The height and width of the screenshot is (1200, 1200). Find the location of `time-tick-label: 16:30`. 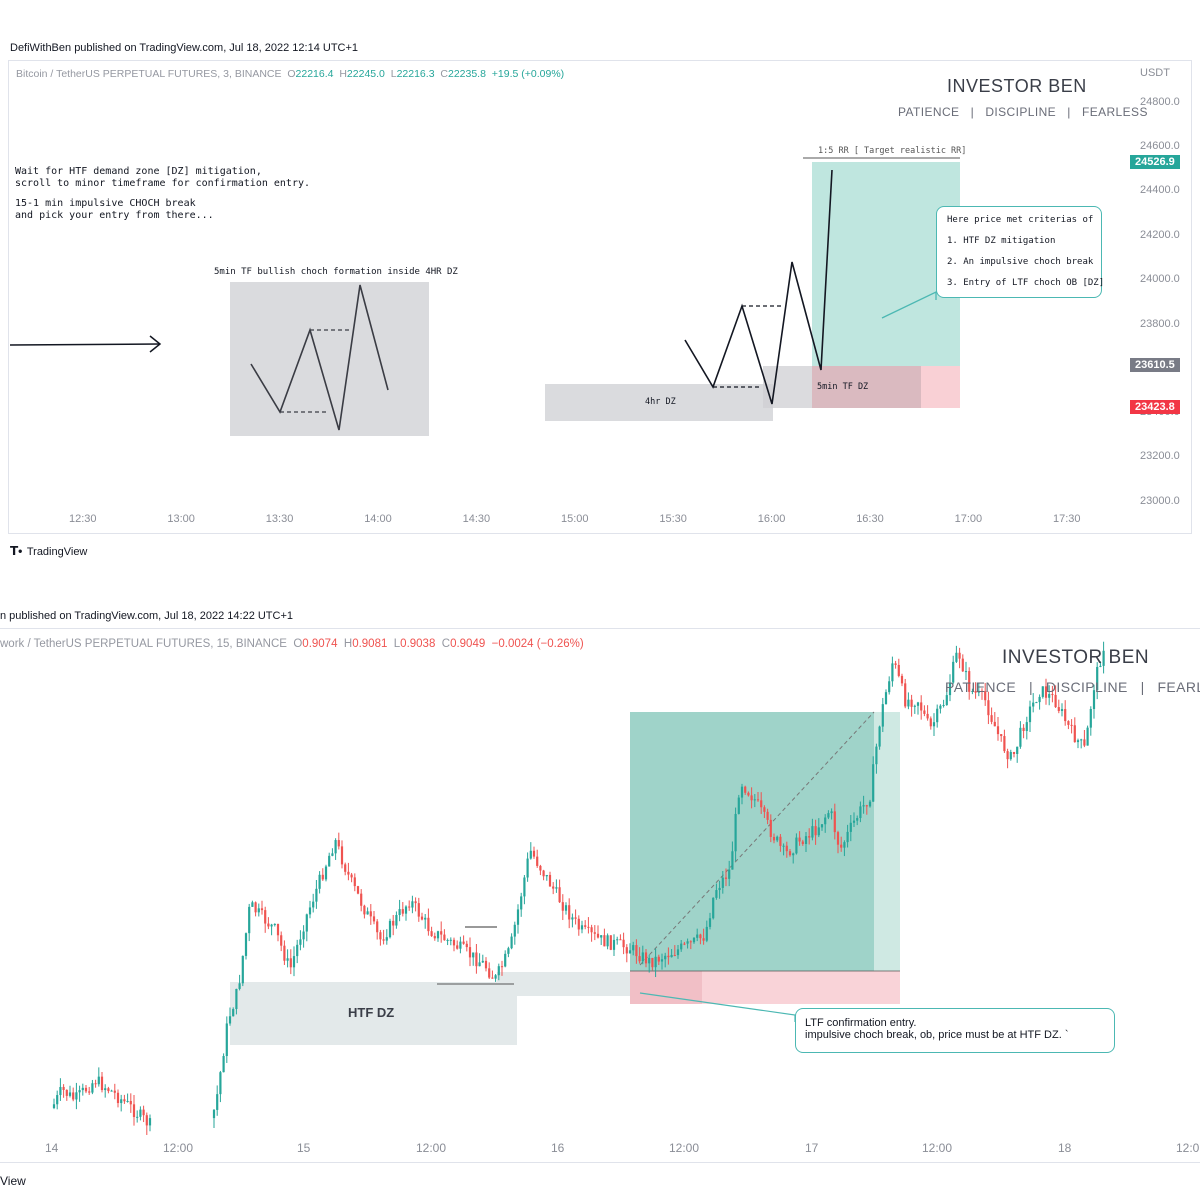

time-tick-label: 16:30 is located at coordinates (870, 519).